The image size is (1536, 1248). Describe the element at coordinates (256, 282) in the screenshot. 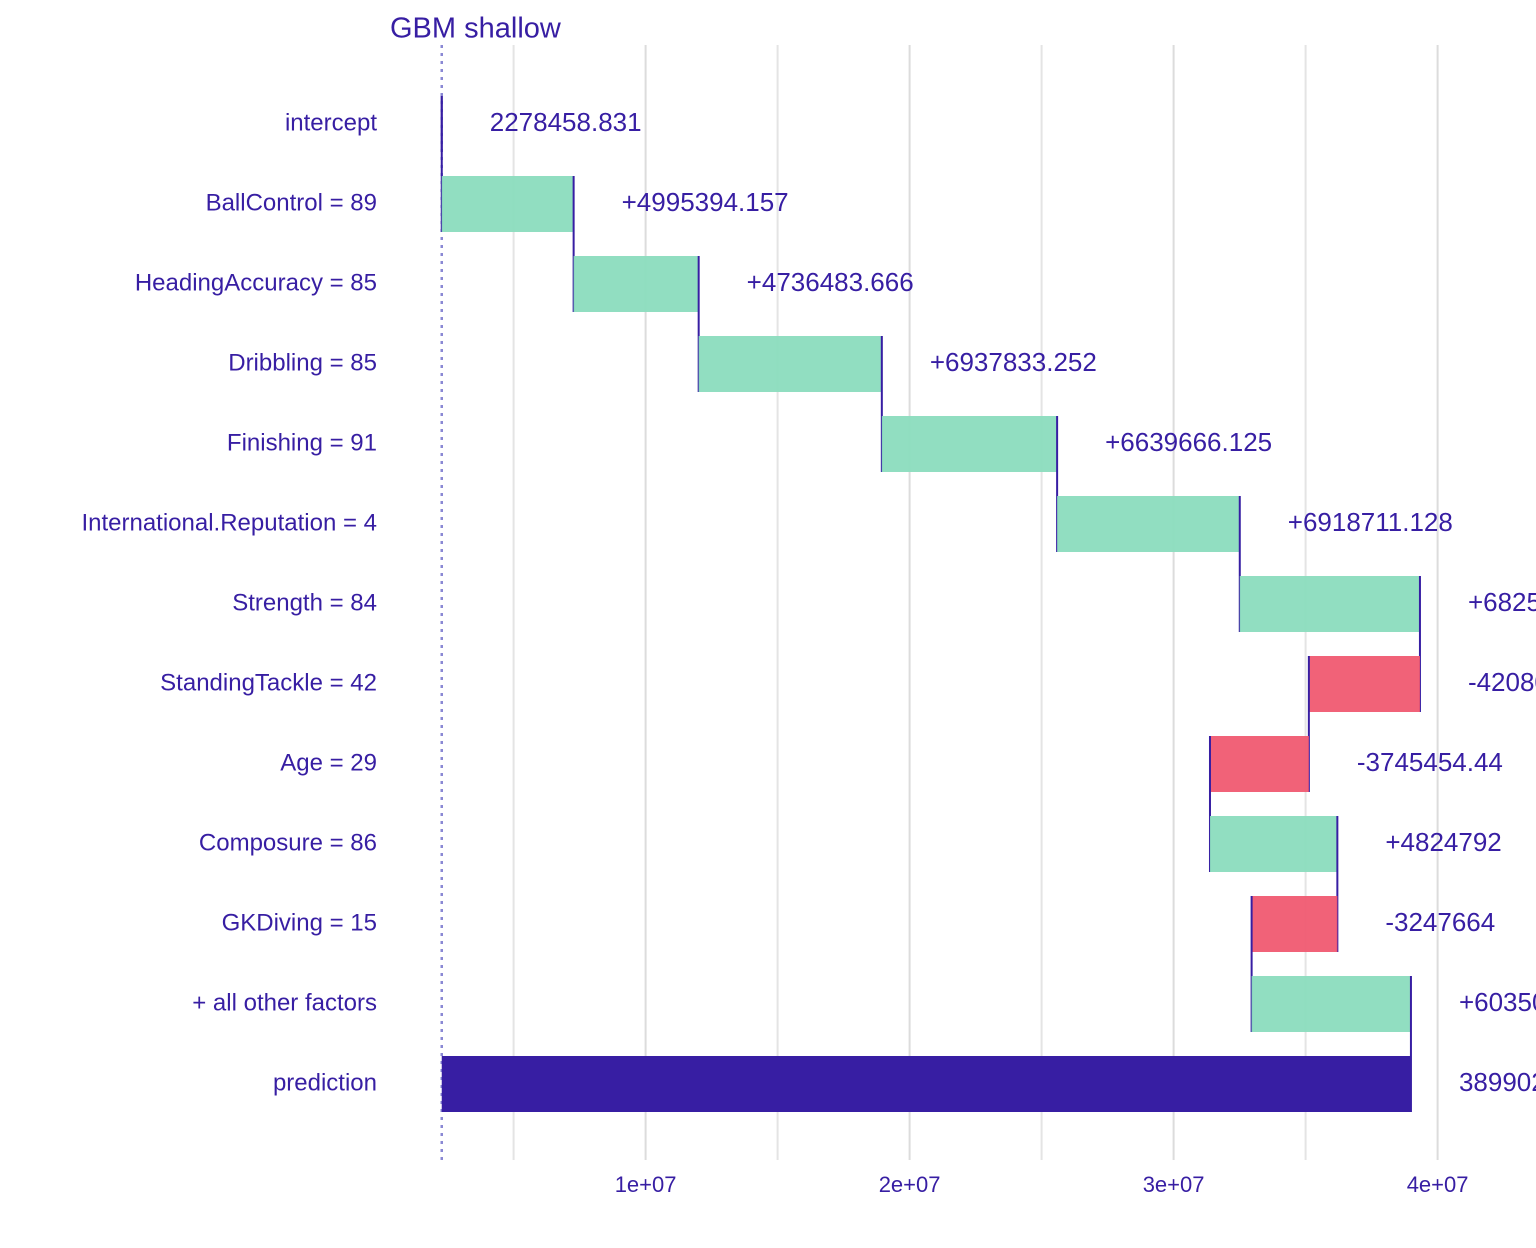

I see `category-label: HeadingAccuracy = 85` at that location.